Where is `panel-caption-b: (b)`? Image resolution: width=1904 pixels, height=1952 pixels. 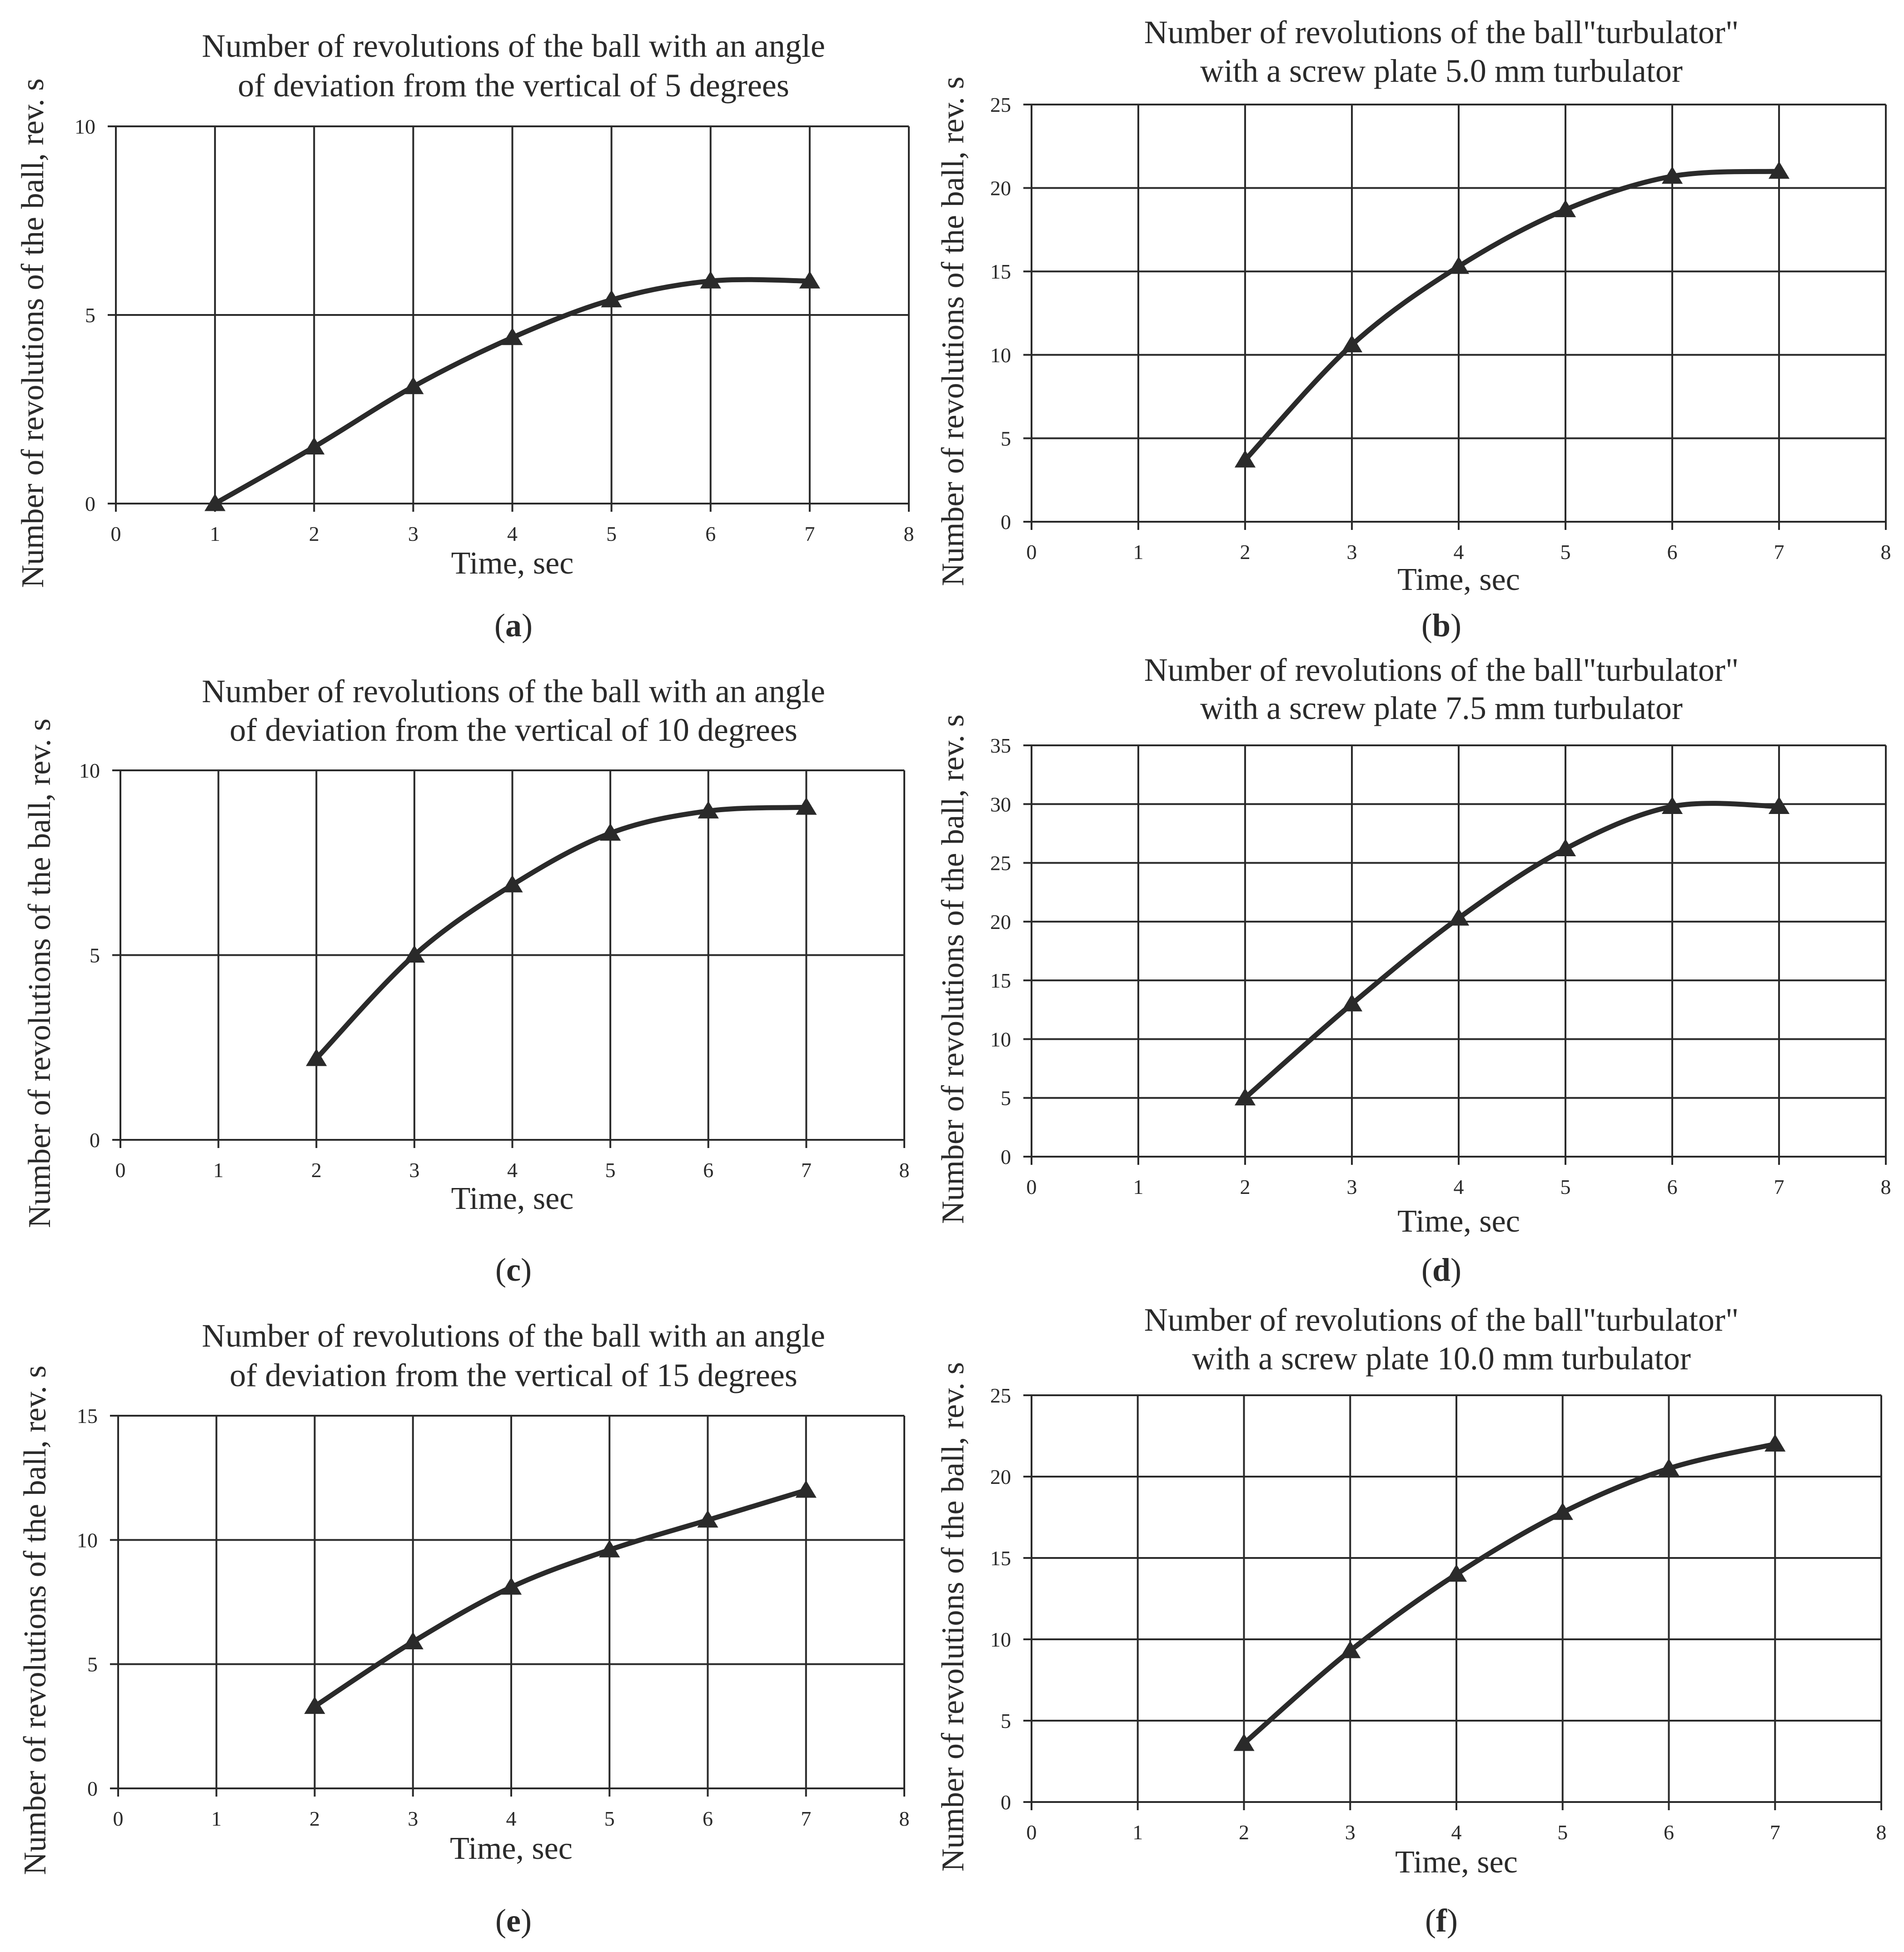 panel-caption-b: (b) is located at coordinates (1441, 625).